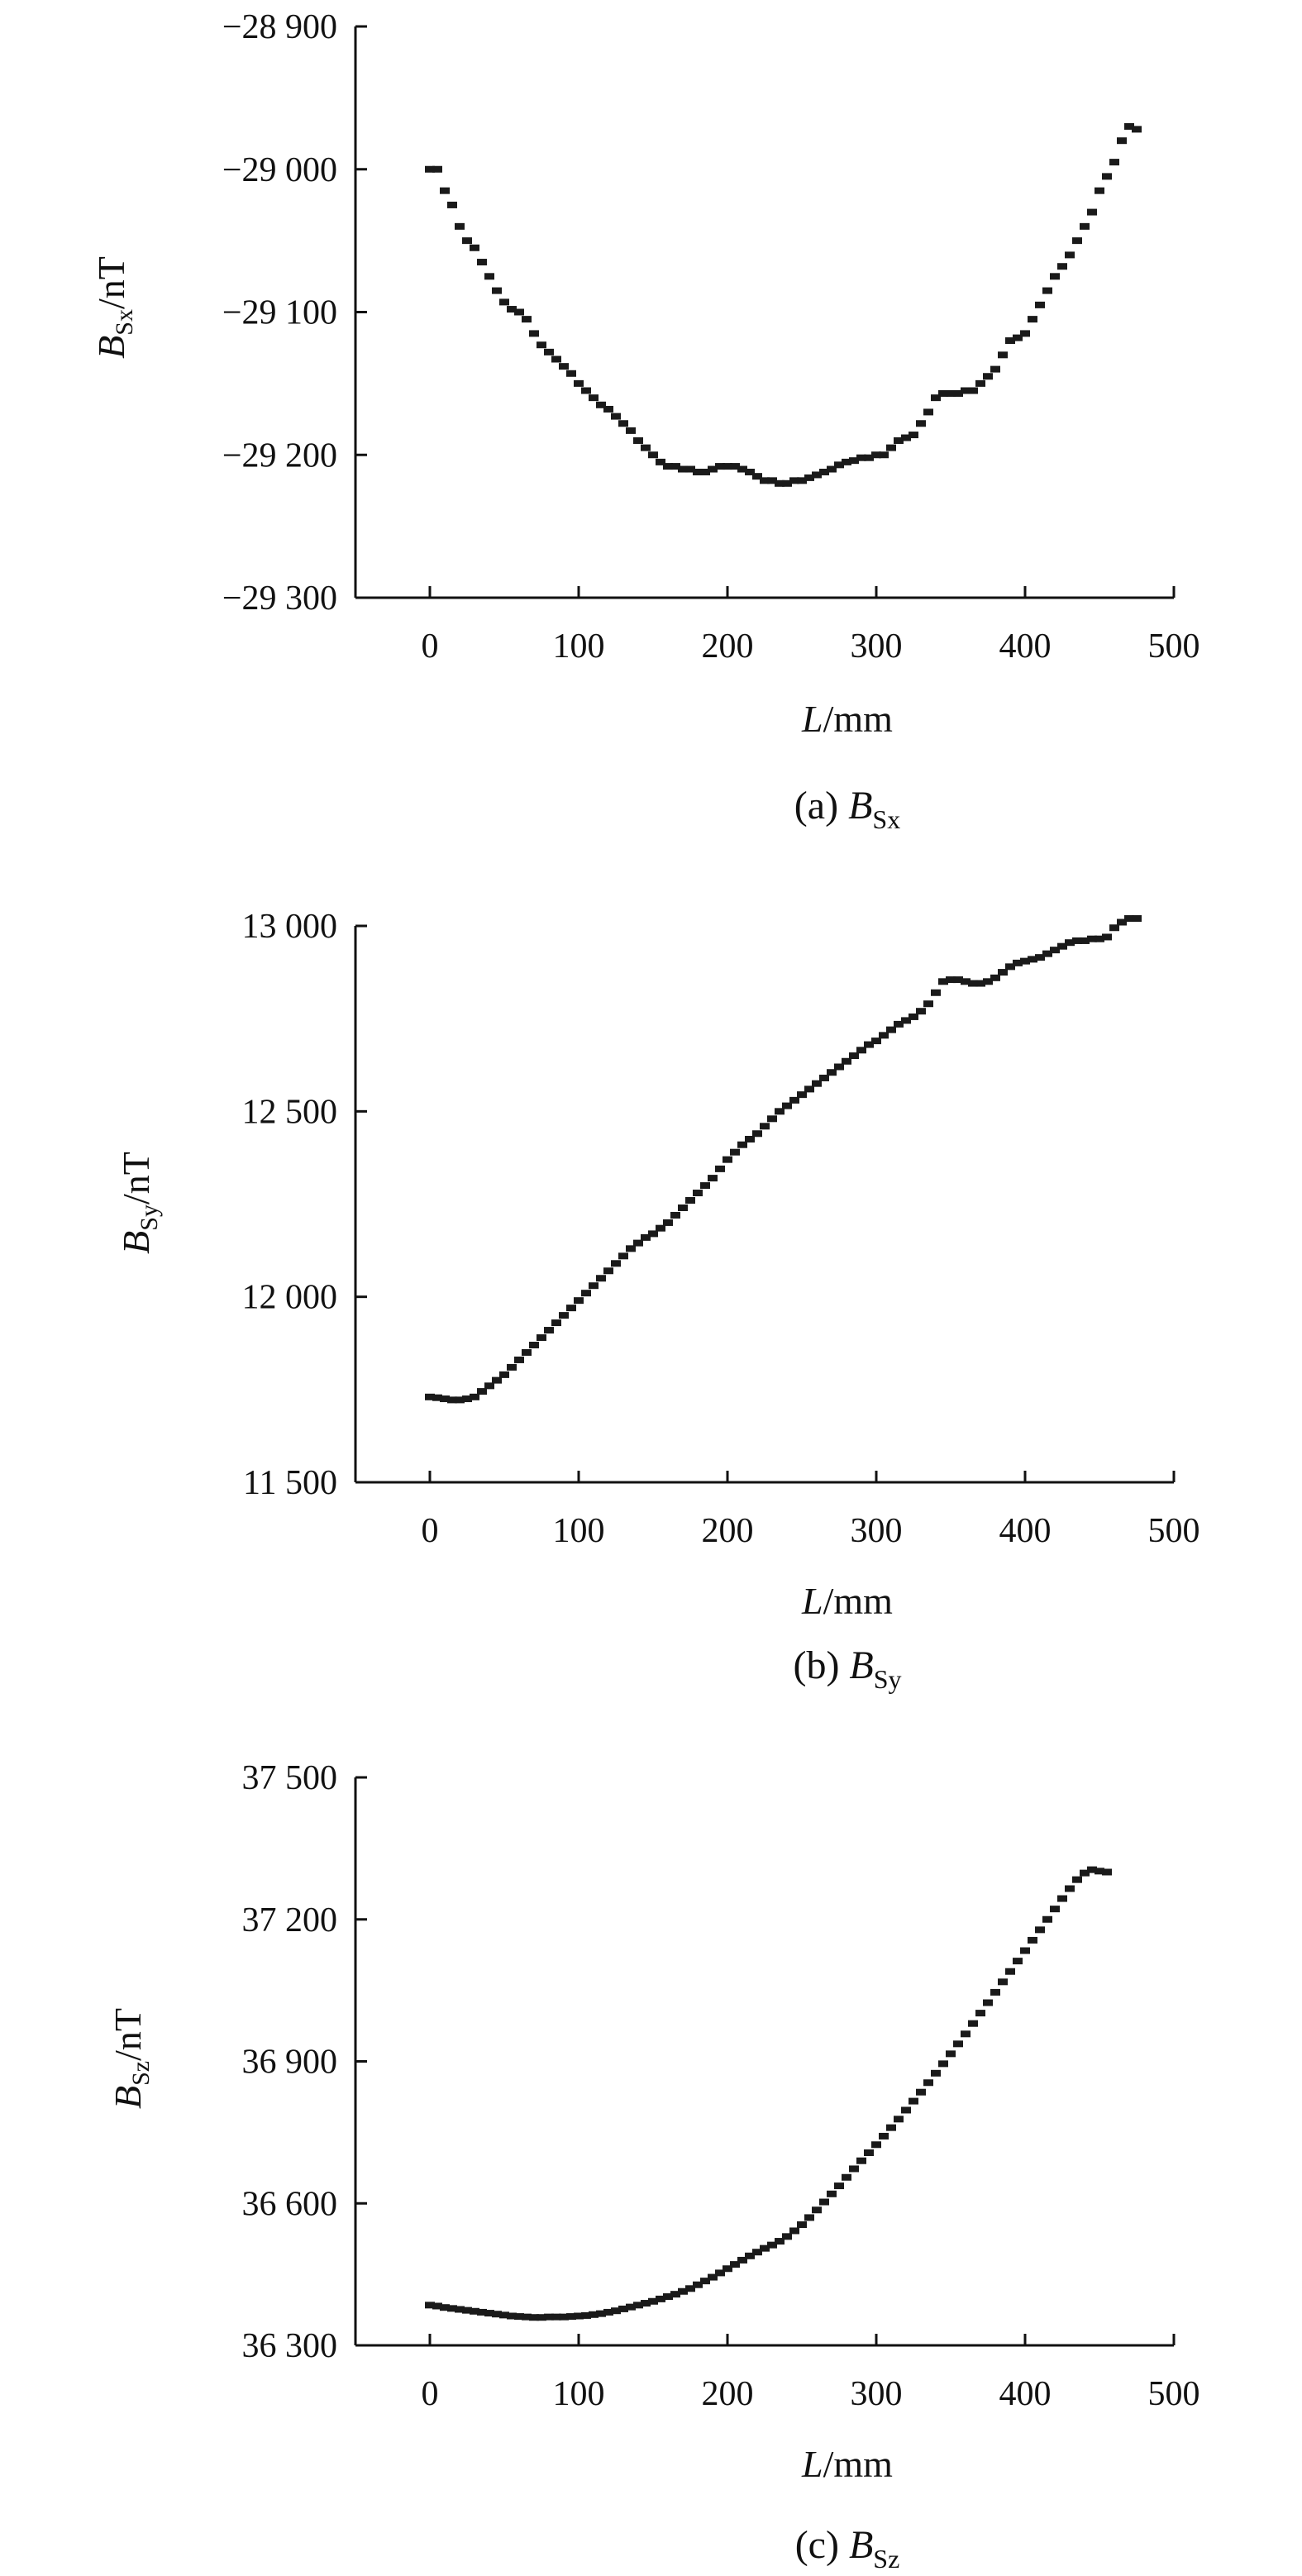  I want to click on caption-prefix: (a), so click(821, 806).